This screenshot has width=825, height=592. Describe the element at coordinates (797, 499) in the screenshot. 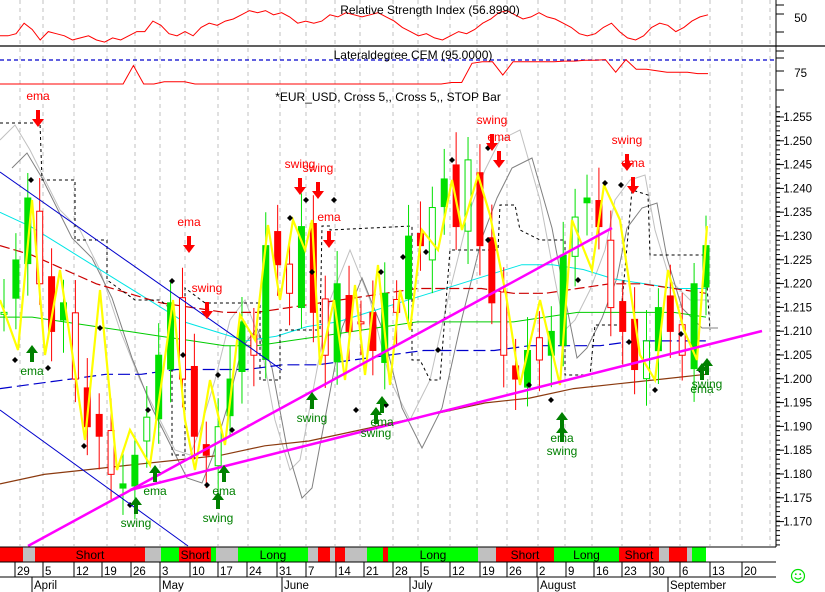

I see `price-label: 1.175` at that location.